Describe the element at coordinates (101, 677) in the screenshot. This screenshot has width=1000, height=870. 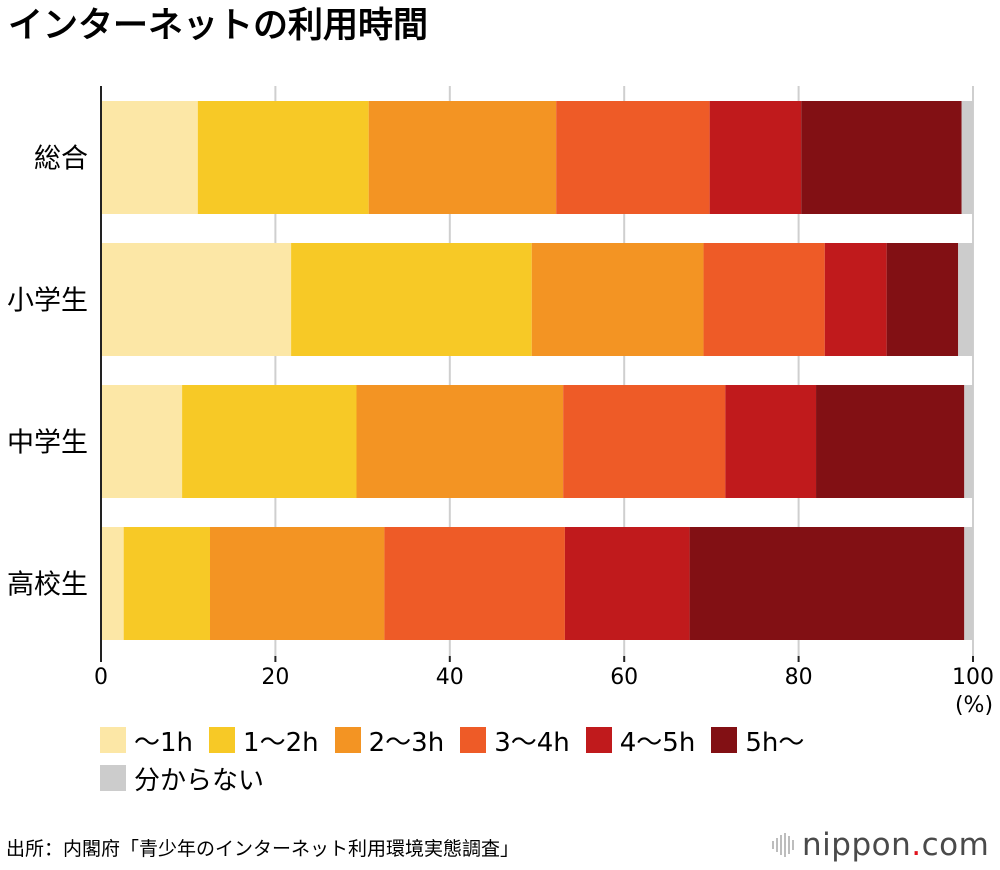
I see `x-tick-label: 0` at that location.